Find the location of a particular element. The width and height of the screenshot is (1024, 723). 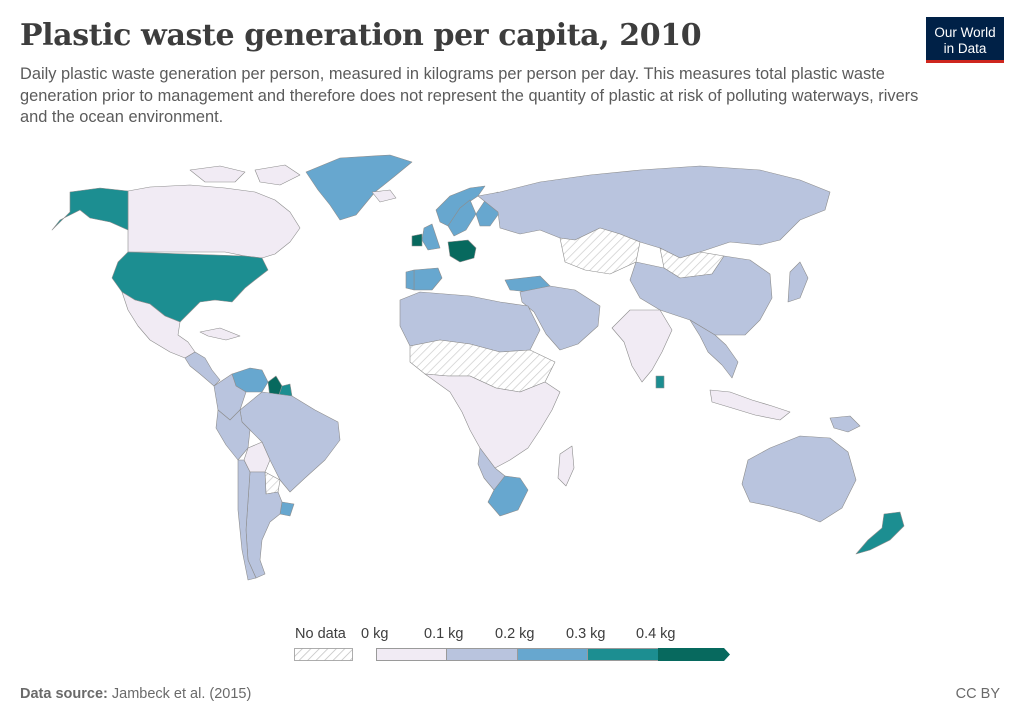

region-southeast-asia is located at coordinates (714, 349).